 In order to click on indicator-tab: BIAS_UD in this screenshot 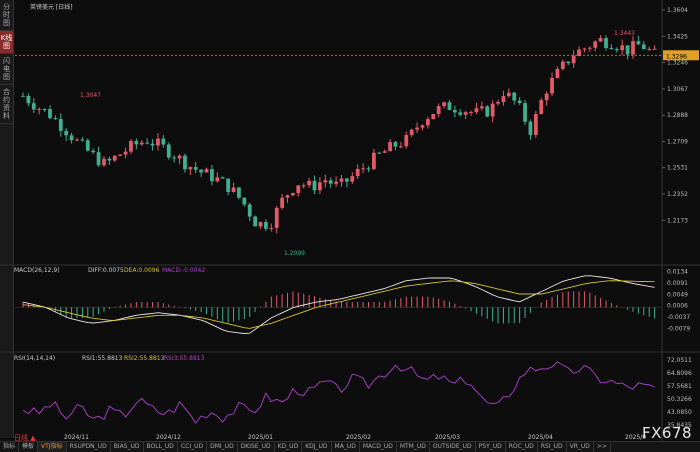, I will do `click(127, 447)`.